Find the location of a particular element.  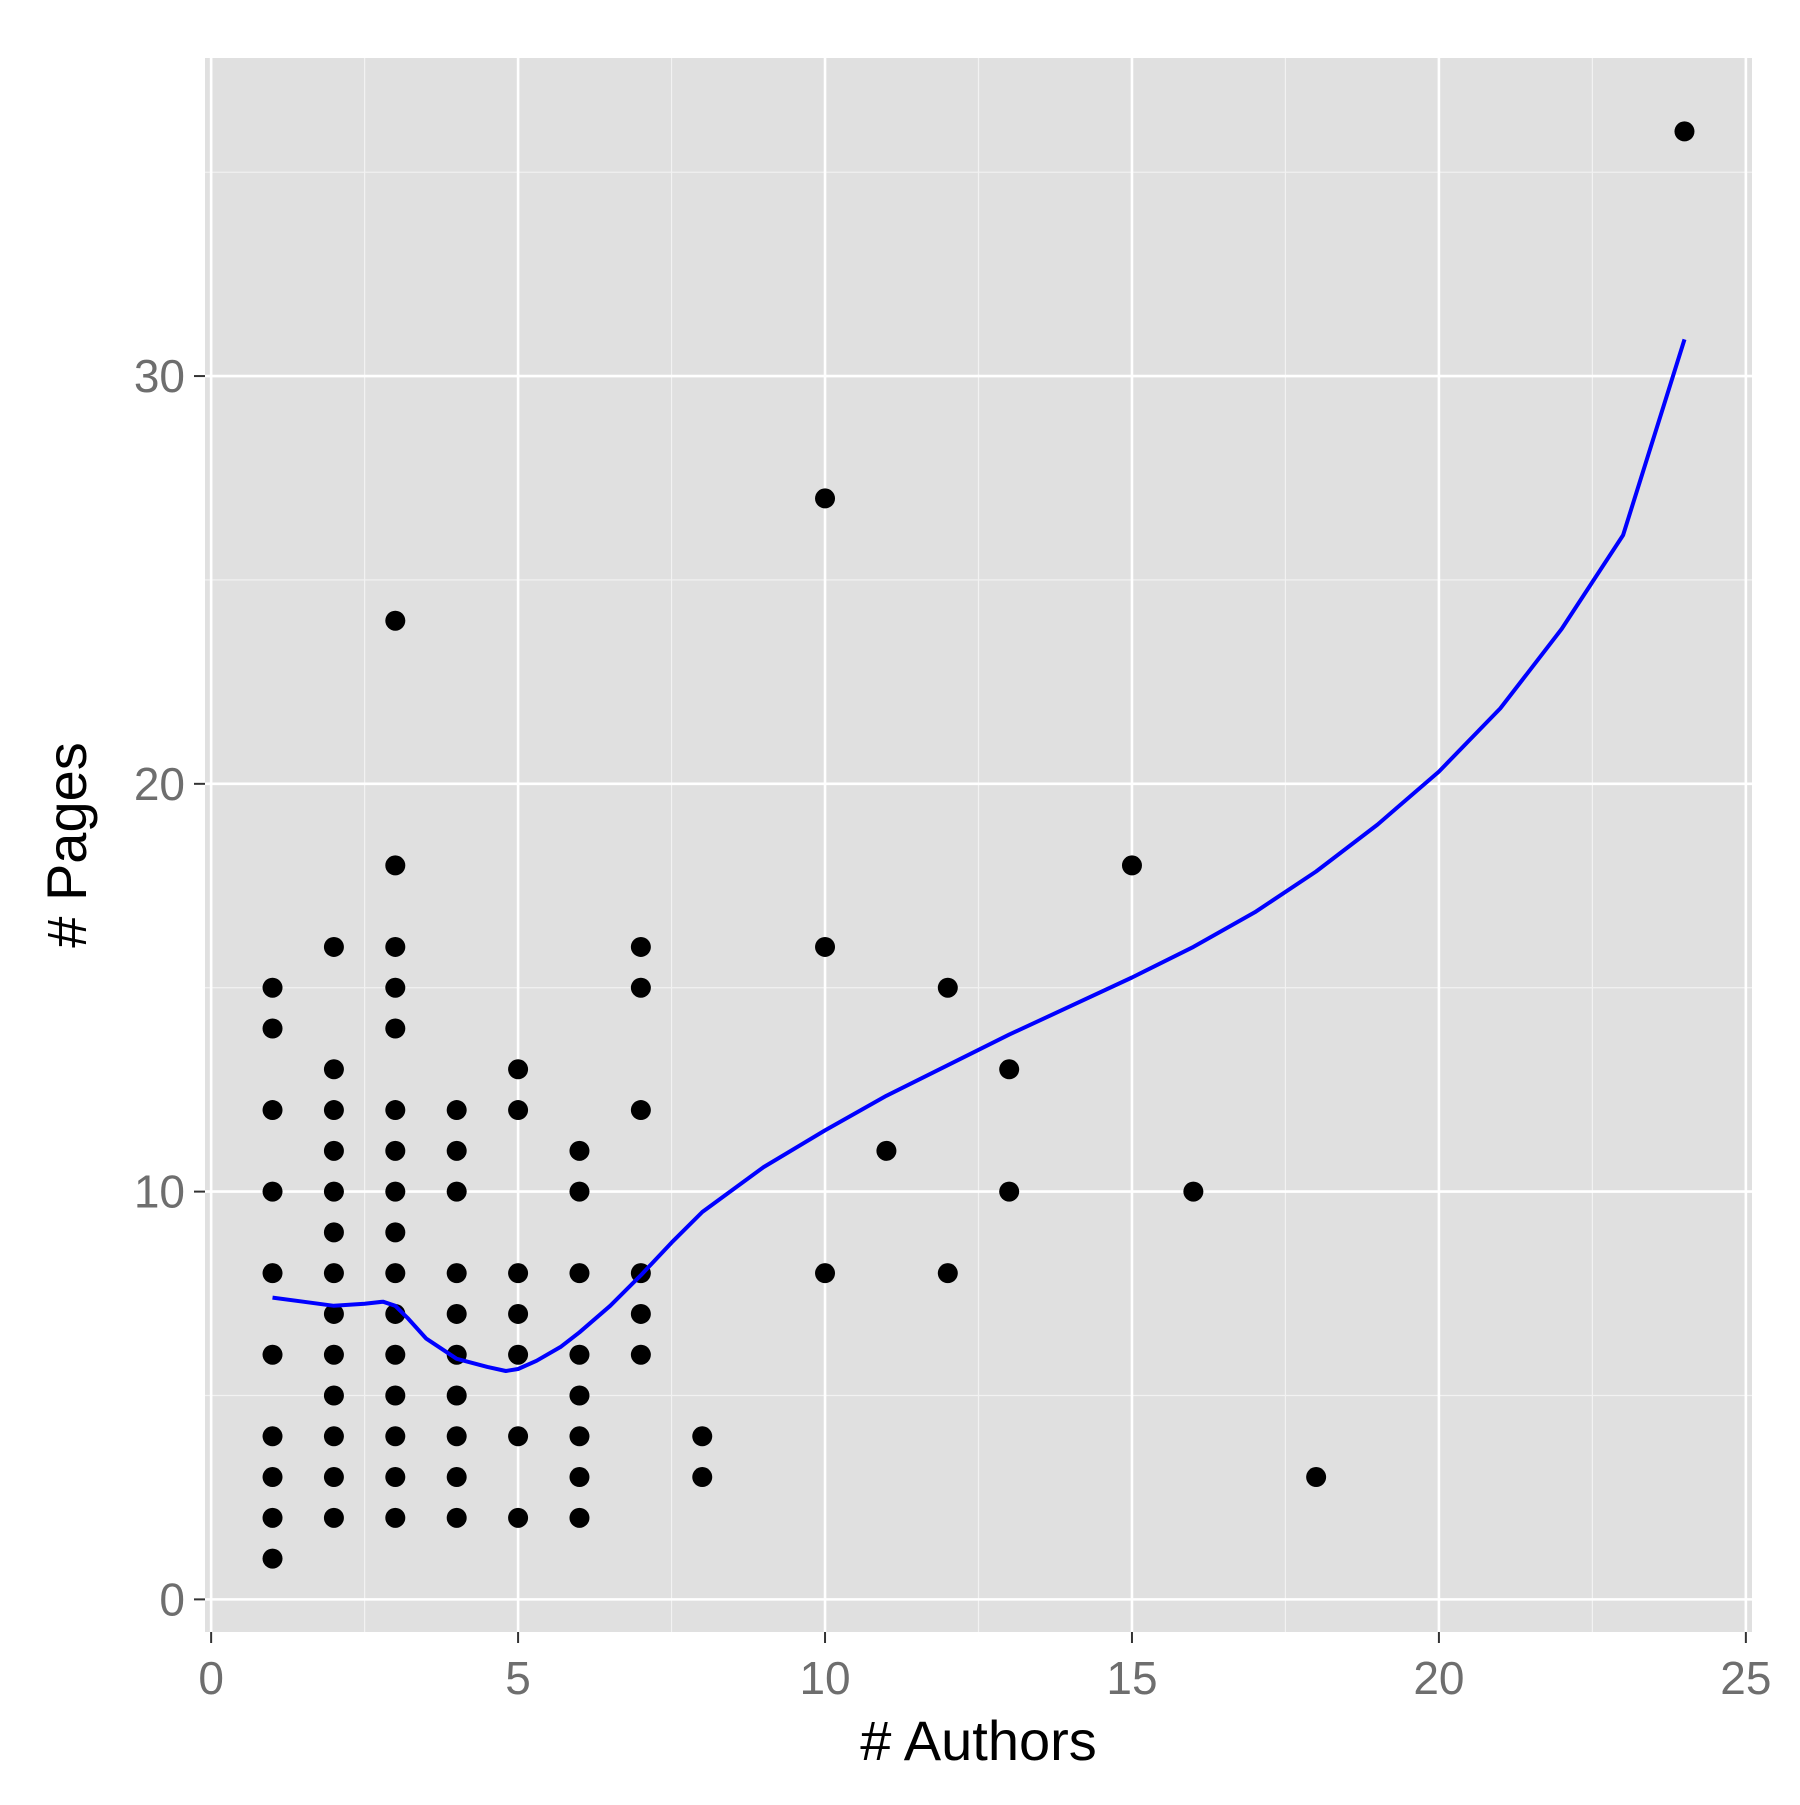

x-tick-label: 15 is located at coordinates (1131, 1678).